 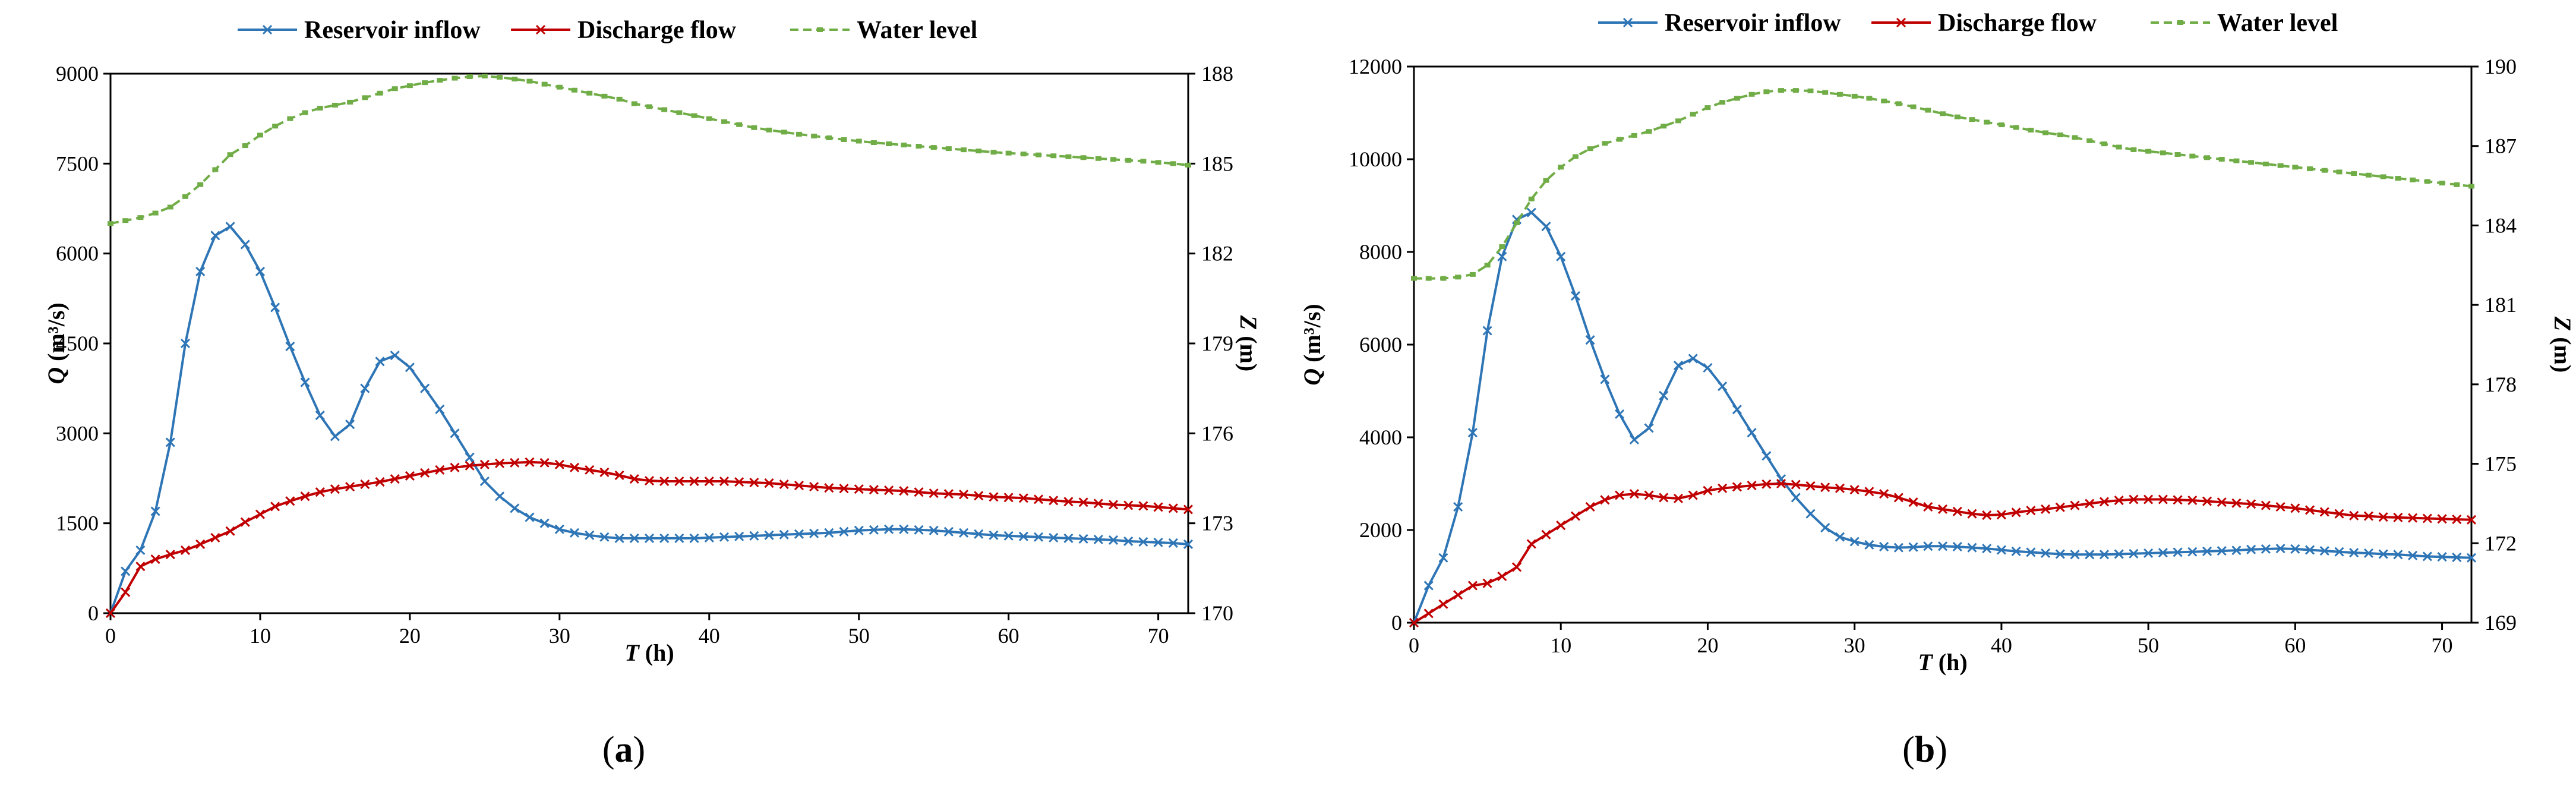 What do you see at coordinates (1248, 343) in the screenshot?
I see `y-right-axis-label: Z (m)` at bounding box center [1248, 343].